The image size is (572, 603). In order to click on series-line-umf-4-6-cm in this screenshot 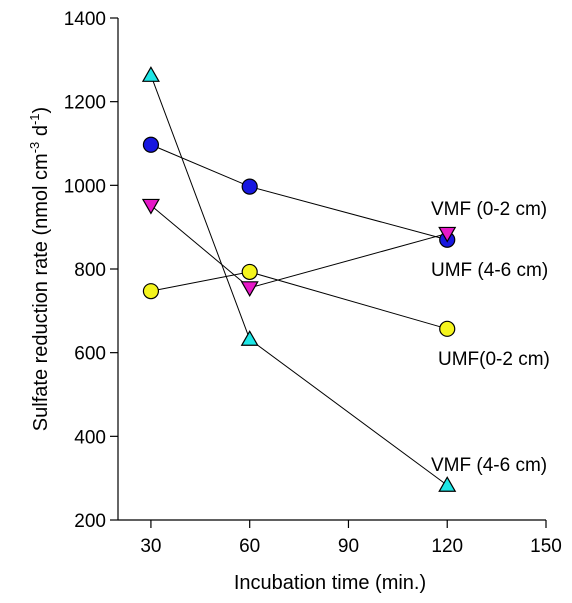, I will do `click(299, 192)`.